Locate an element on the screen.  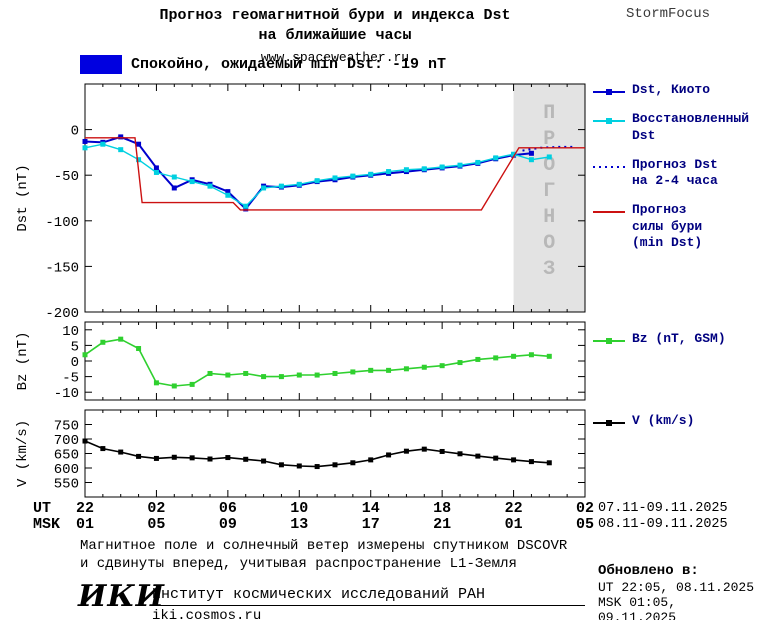
legend-v: V (km/s) is located at coordinates (676, 427).